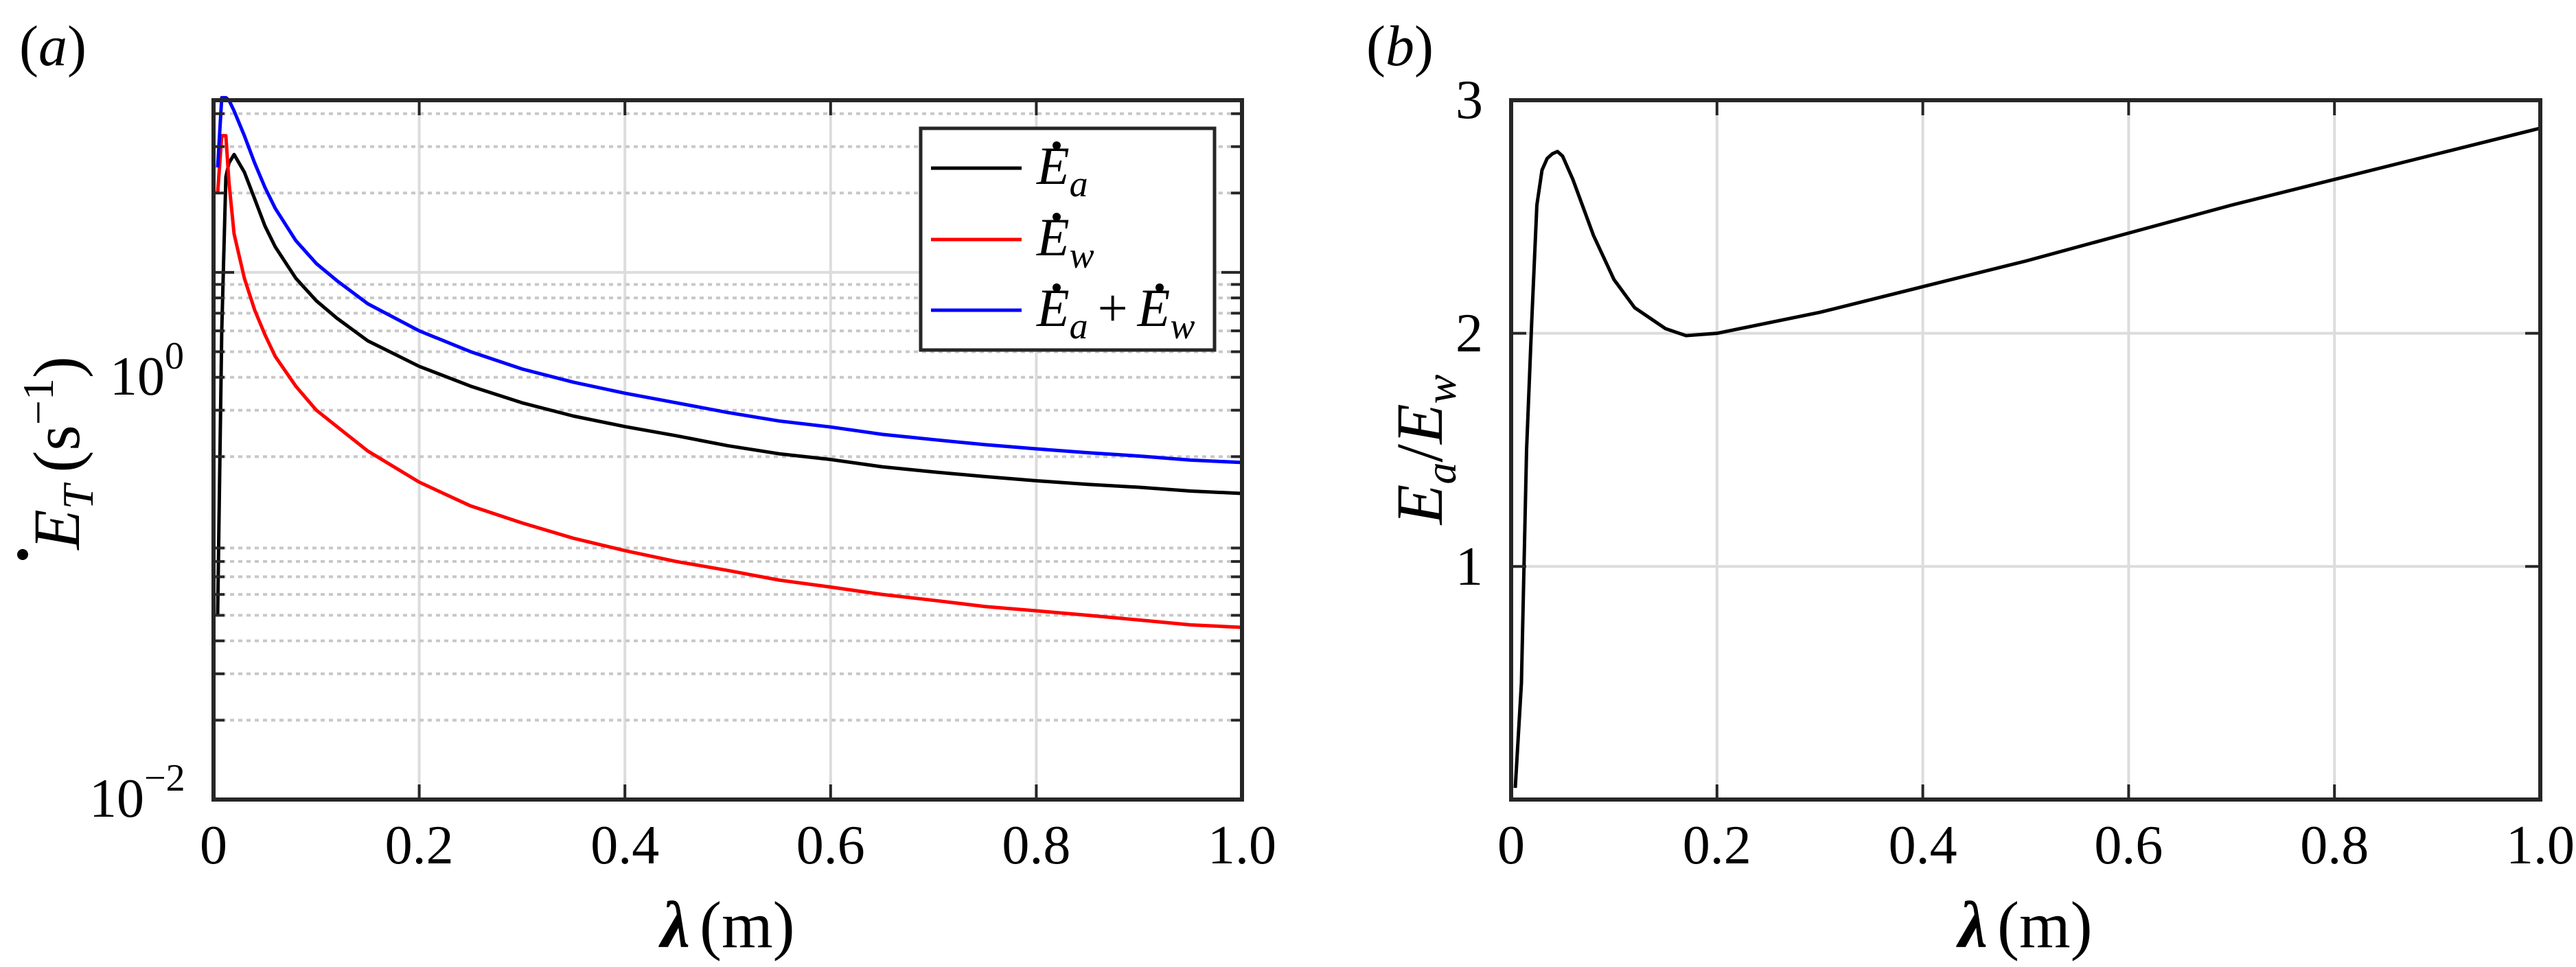 The height and width of the screenshot is (967, 2576). I want to click on svg-text: ET(s−1), so click(58, 453).